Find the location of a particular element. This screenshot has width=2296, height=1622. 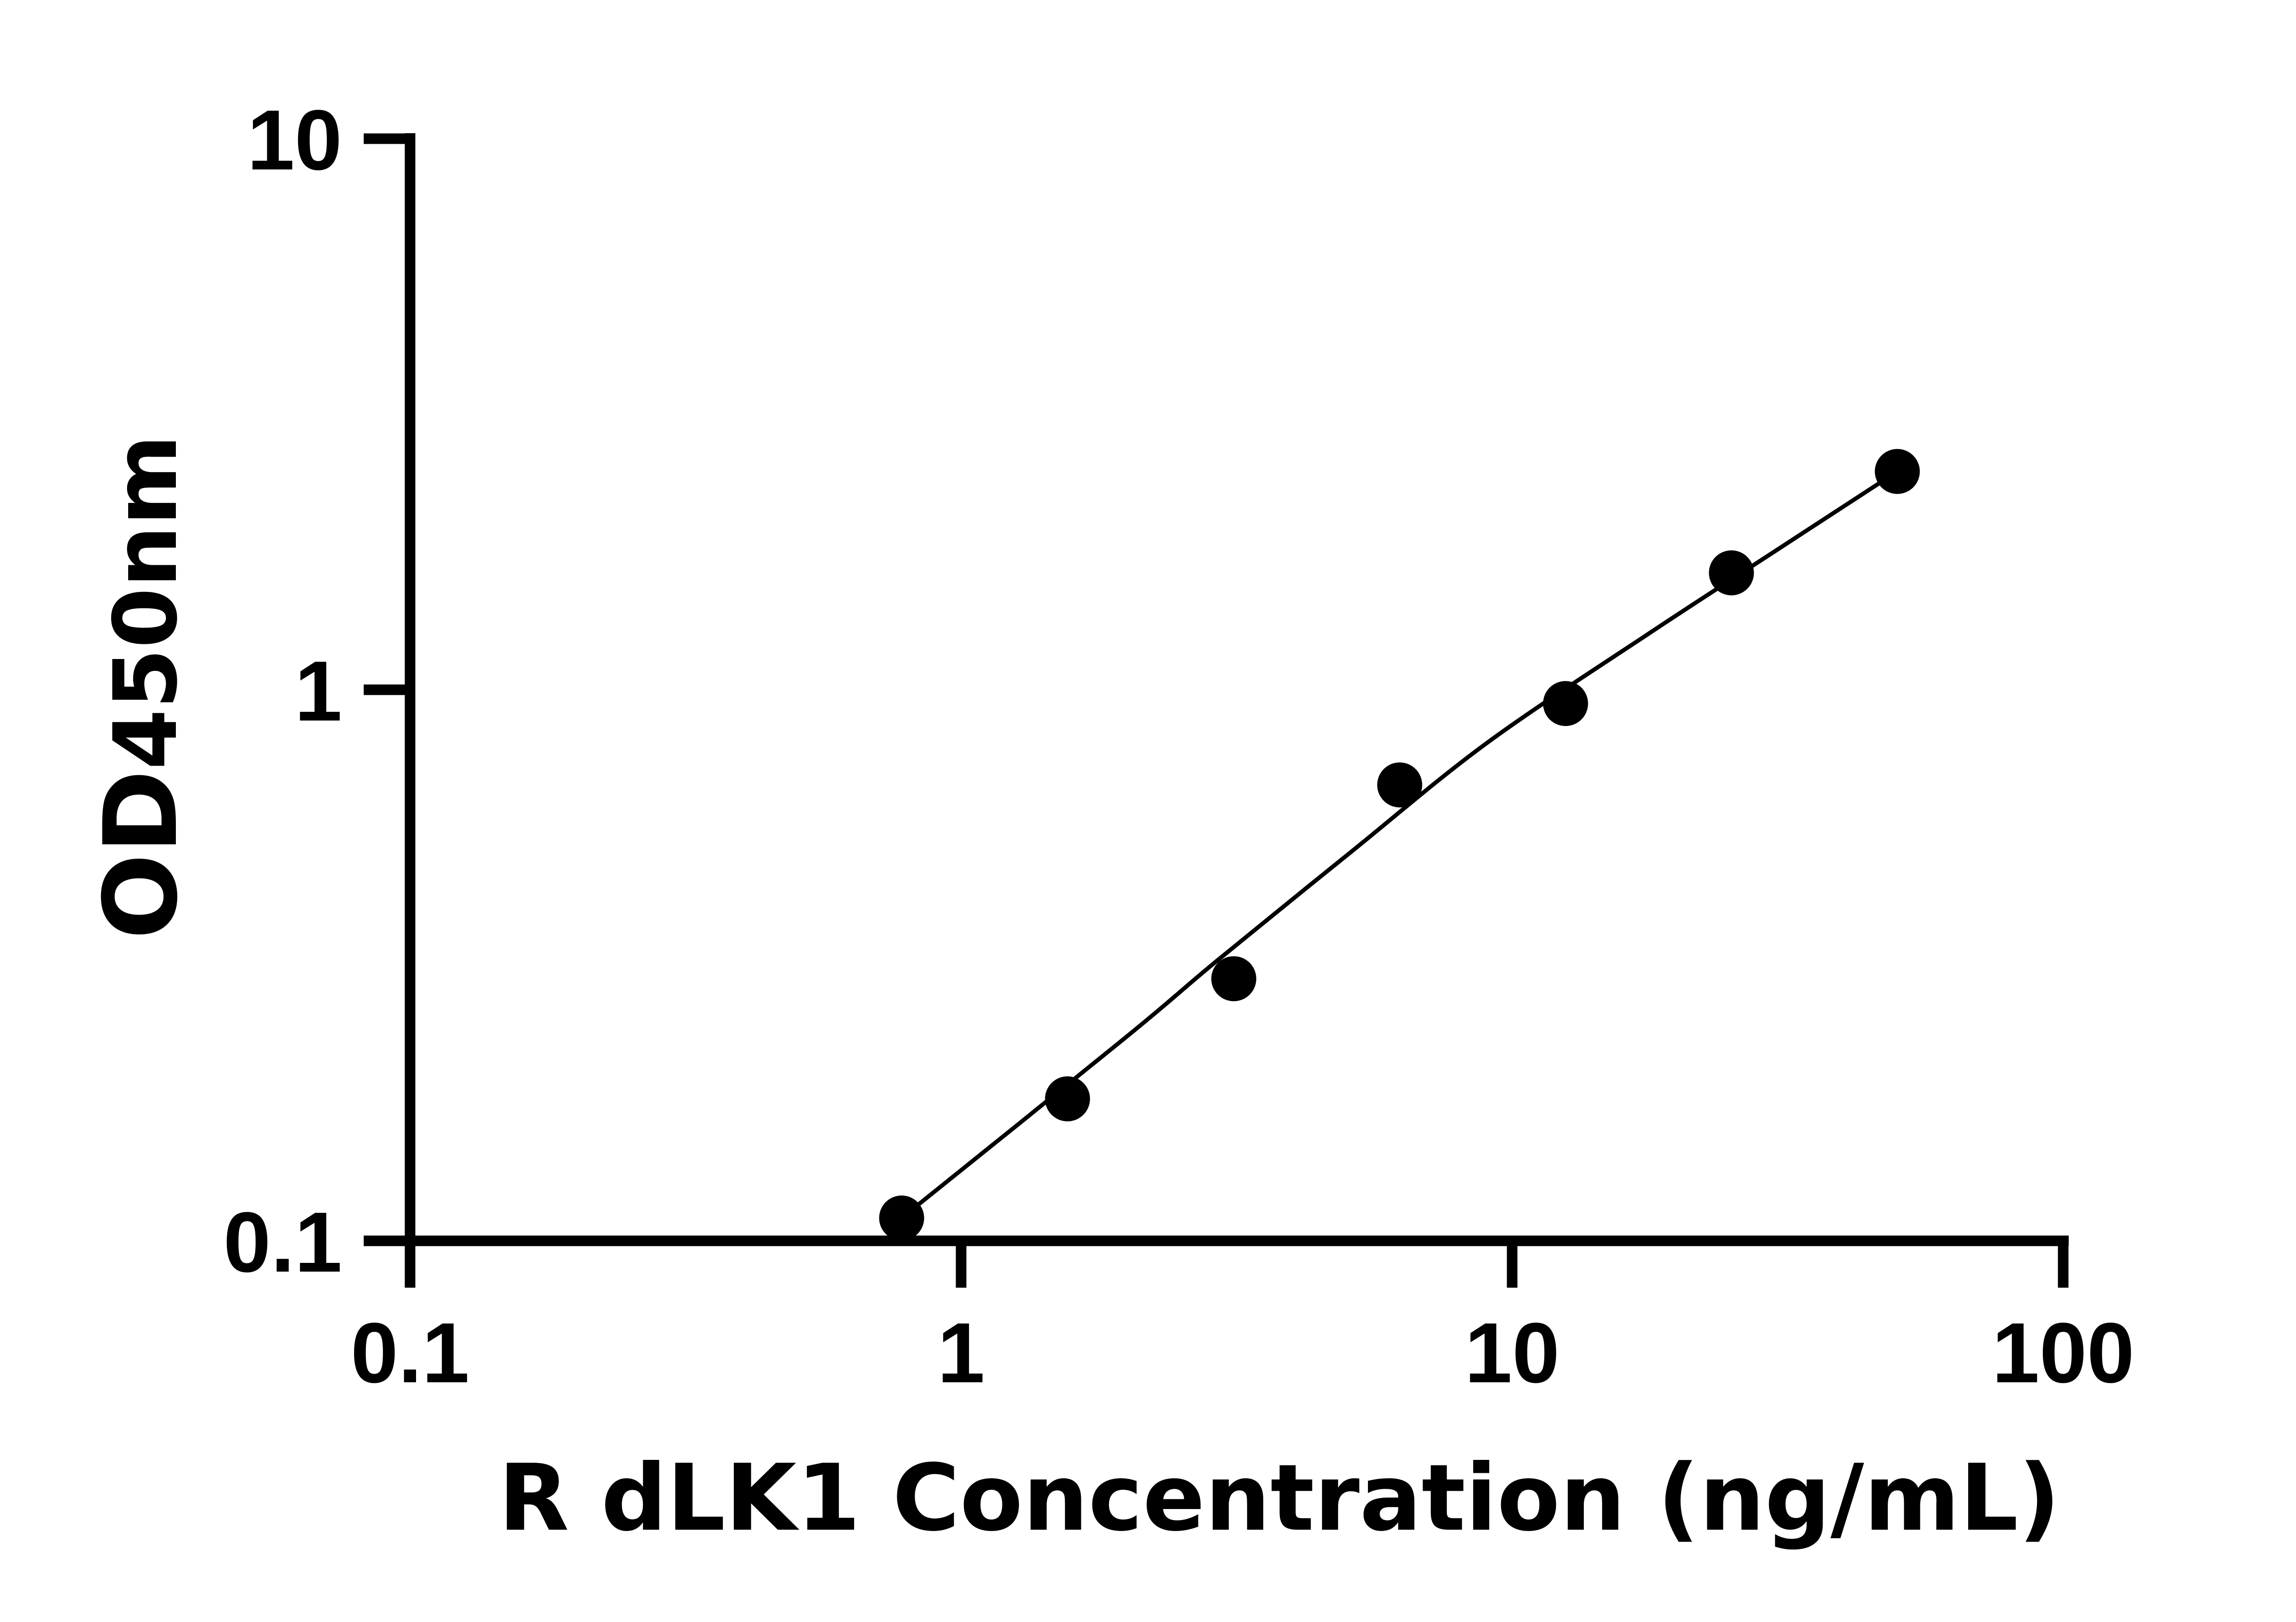

y-axis-title: OD450nm is located at coordinates (141, 687).